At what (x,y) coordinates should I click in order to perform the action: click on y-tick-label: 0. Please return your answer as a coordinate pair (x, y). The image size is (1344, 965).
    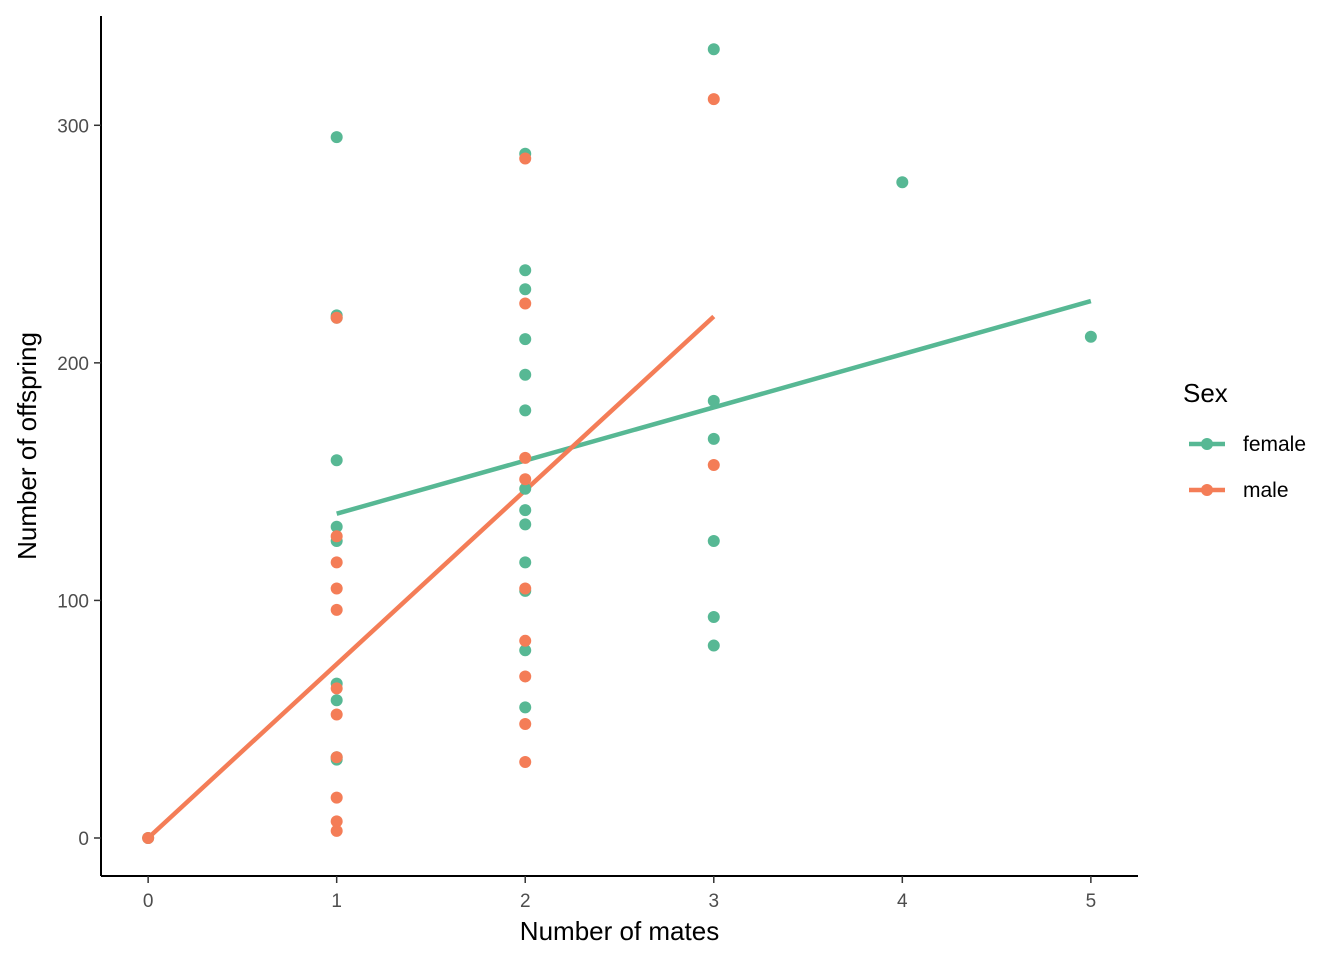
    Looking at the image, I should click on (83, 839).